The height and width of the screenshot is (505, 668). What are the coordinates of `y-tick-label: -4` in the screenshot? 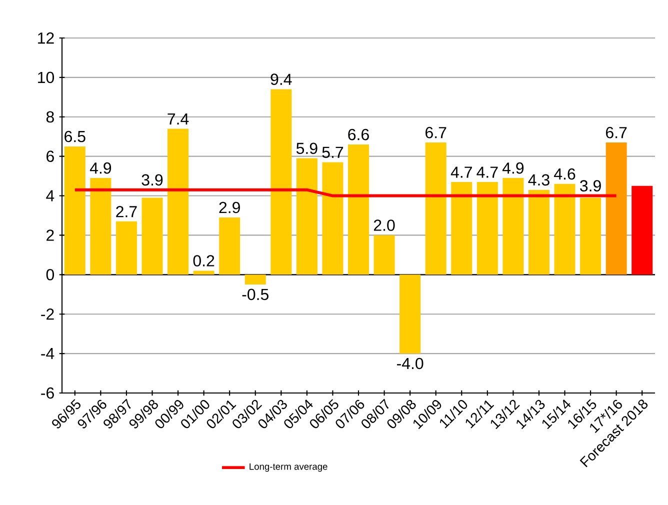 It's located at (47, 354).